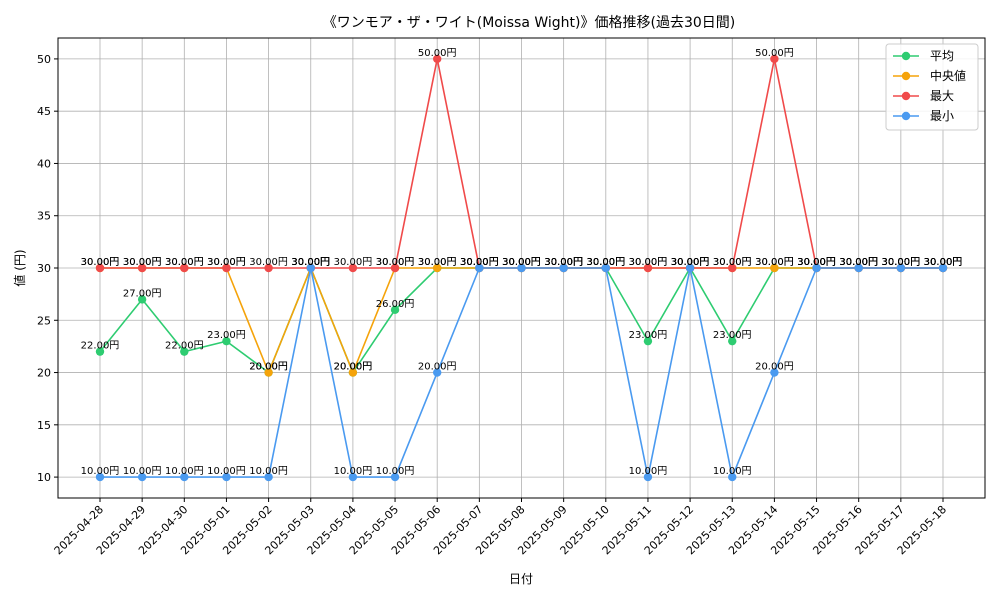 The width and height of the screenshot is (1000, 600). Describe the element at coordinates (932, 87) in the screenshot. I see `legend-box` at that location.